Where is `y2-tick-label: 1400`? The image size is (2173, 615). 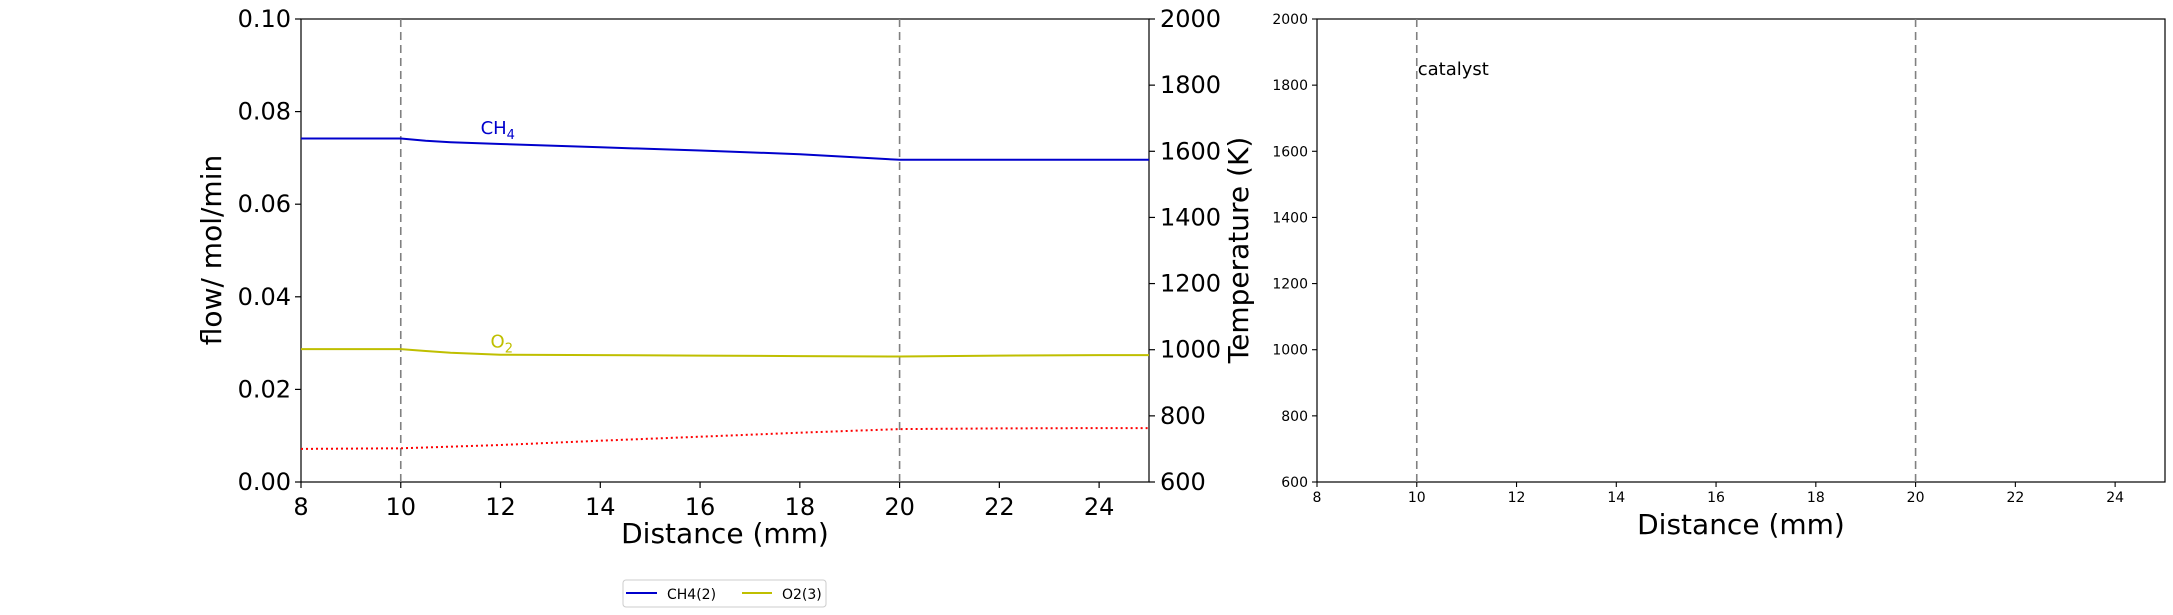
y2-tick-label: 1400 is located at coordinates (1190, 217).